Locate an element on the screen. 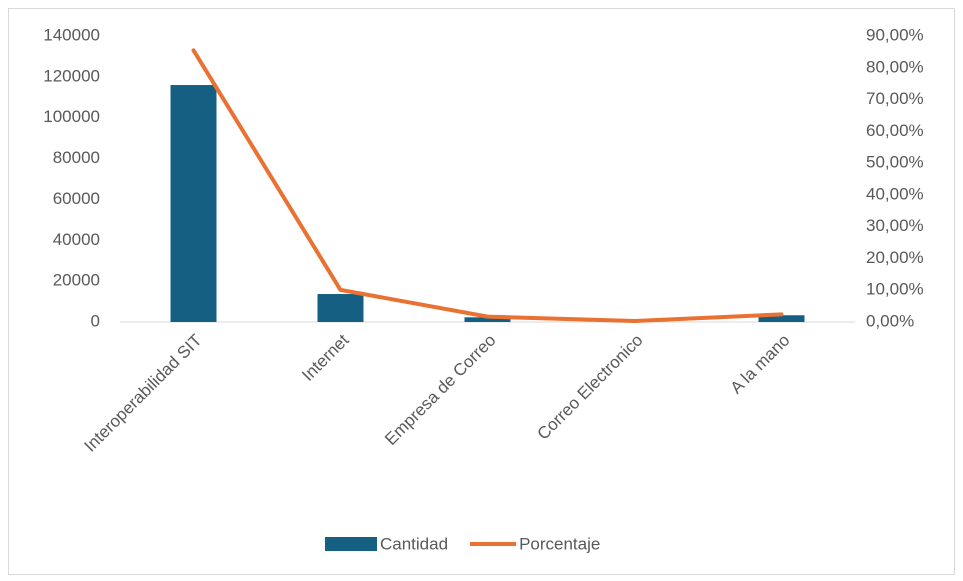  legend-label: Cantidad is located at coordinates (414, 543).